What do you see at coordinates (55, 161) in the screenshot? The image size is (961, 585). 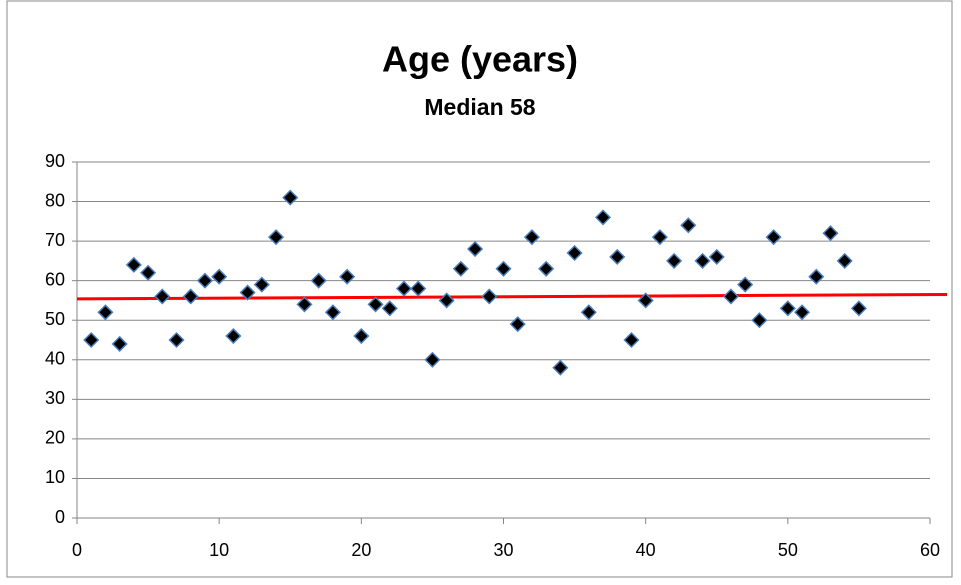 I see `y-tick-label: 90` at bounding box center [55, 161].